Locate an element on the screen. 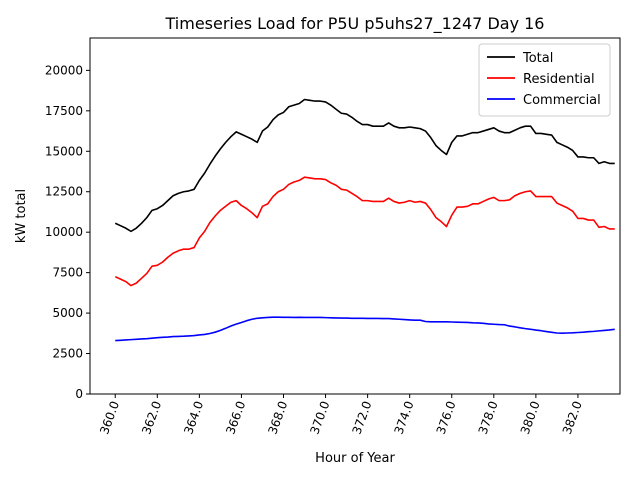 The width and height of the screenshot is (640, 484). y-axis: 0 2500 5000 7500 10000 12500 15000 17500 20000 is located at coordinates (67, 232).